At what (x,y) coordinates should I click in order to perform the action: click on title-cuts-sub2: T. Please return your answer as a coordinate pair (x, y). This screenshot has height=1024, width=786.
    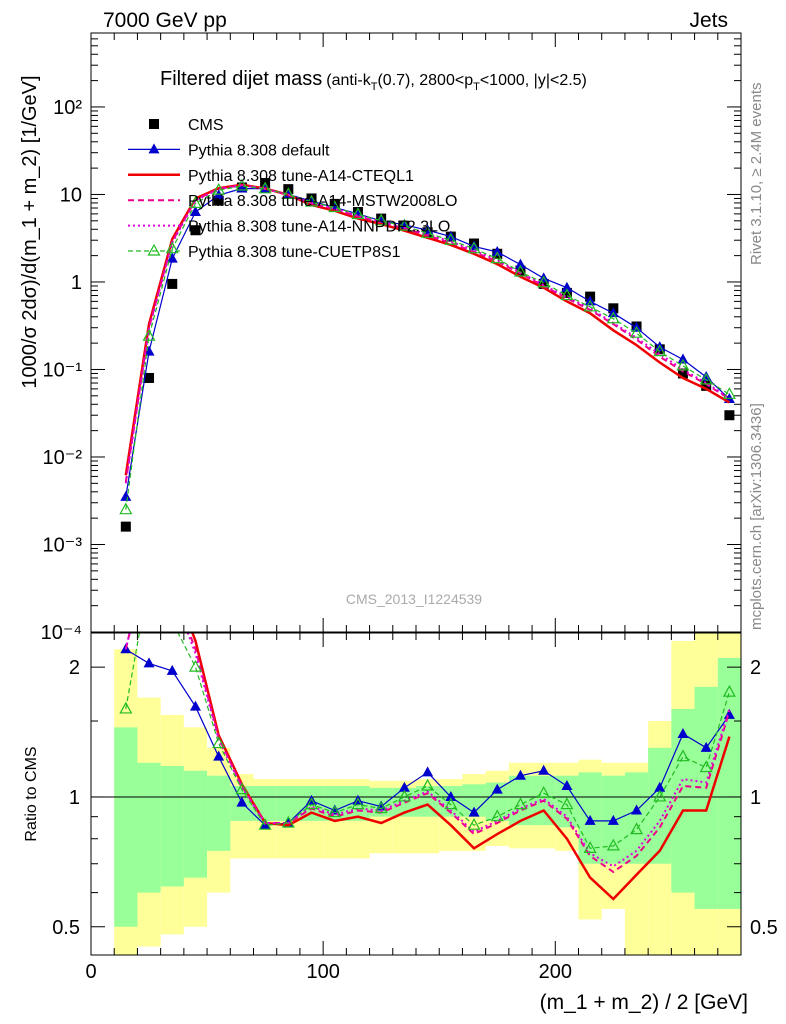
    Looking at the image, I should click on (476, 87).